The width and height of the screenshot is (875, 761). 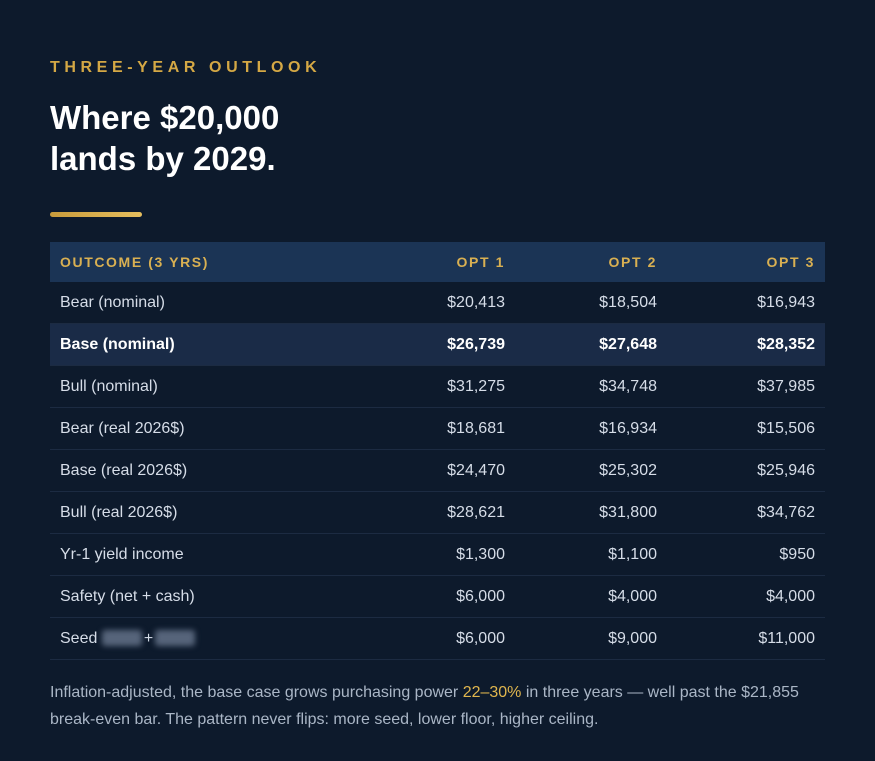 I want to click on eyebrow: THREE-YEAR OUTLOOK, so click(x=186, y=67).